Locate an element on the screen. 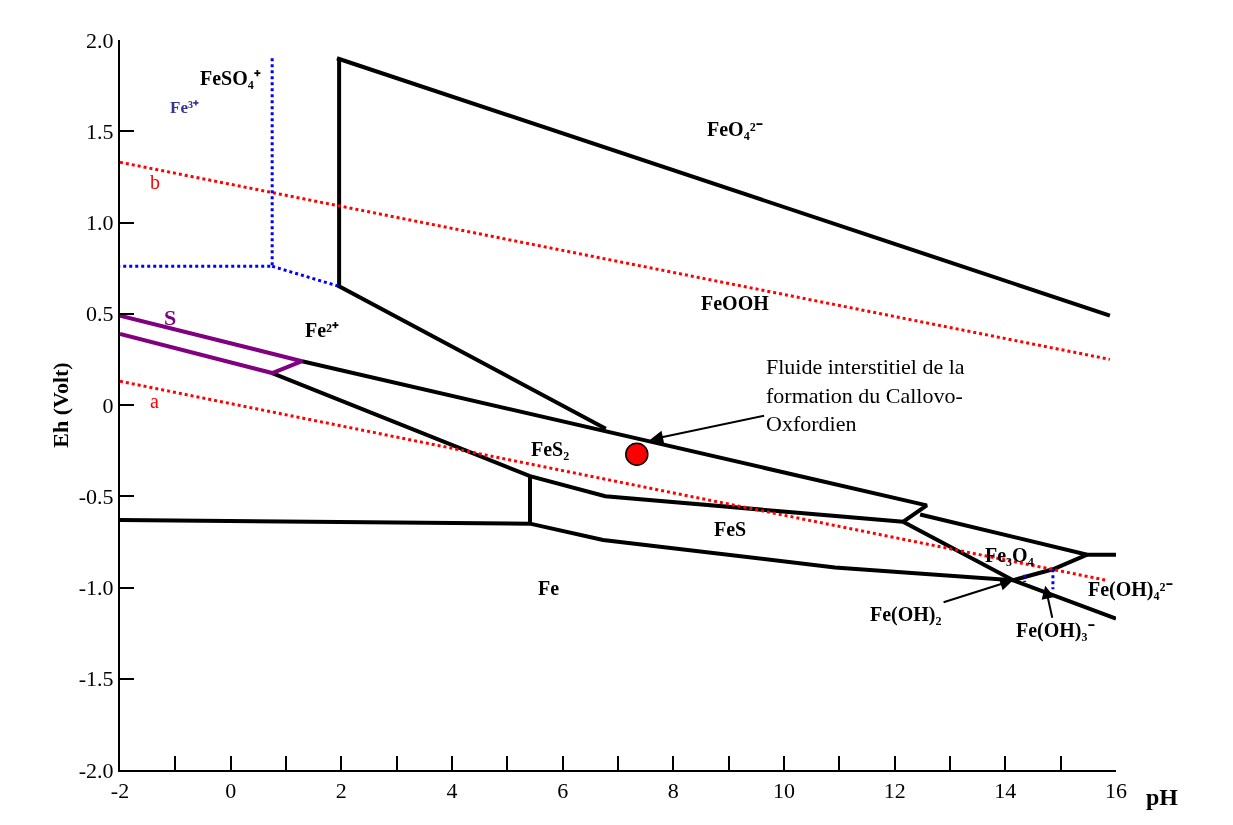 The height and width of the screenshot is (825, 1233). annotation: Fluide interstitiel de la formation du Callovo- Oxfordien is located at coordinates (865, 395).